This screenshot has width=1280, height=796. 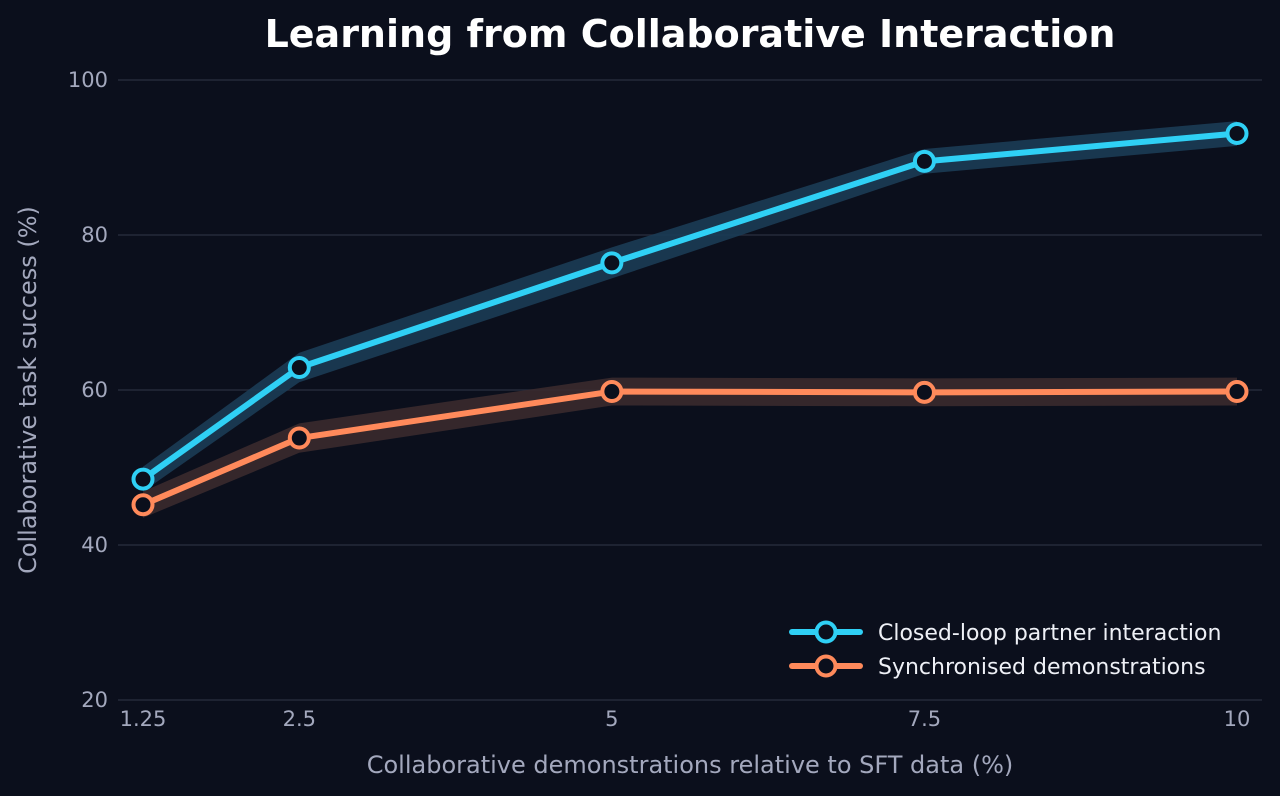 What do you see at coordinates (1049, 633) in the screenshot?
I see `legend-label: Closed-loop partner interaction` at bounding box center [1049, 633].